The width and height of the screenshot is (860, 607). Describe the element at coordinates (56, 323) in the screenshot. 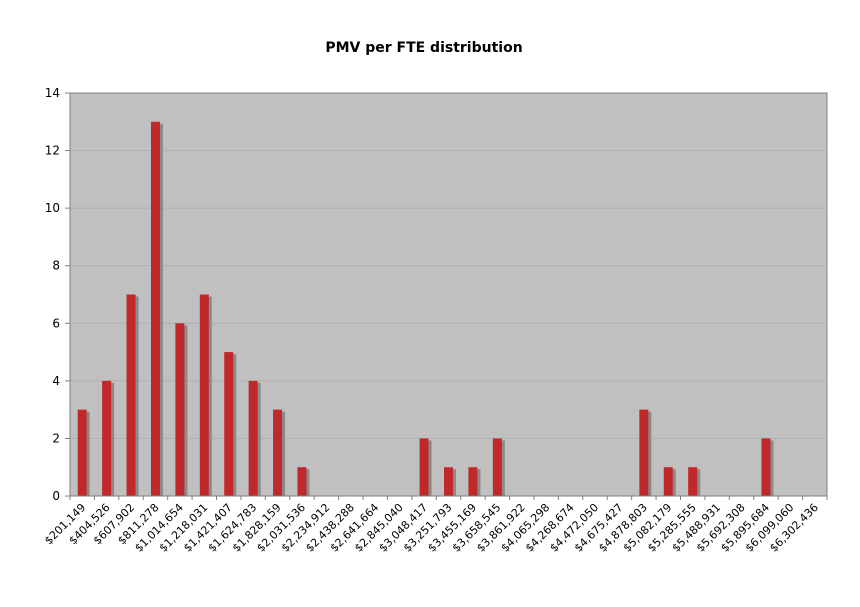

I see `y-tick-label: 6` at that location.